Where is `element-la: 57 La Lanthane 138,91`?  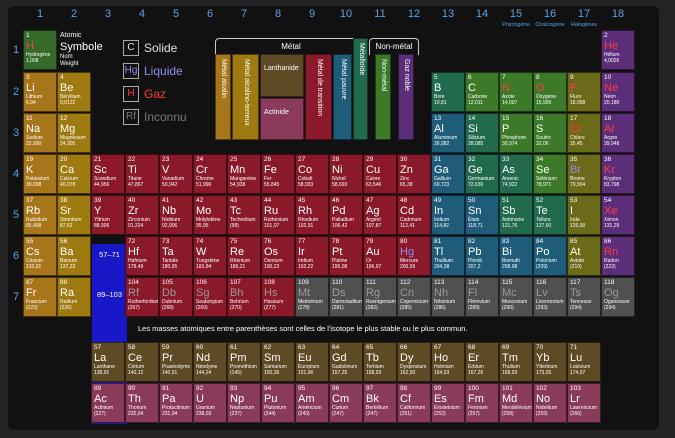
element-la: 57 La Lanthane 138,91 is located at coordinates (108, 362).